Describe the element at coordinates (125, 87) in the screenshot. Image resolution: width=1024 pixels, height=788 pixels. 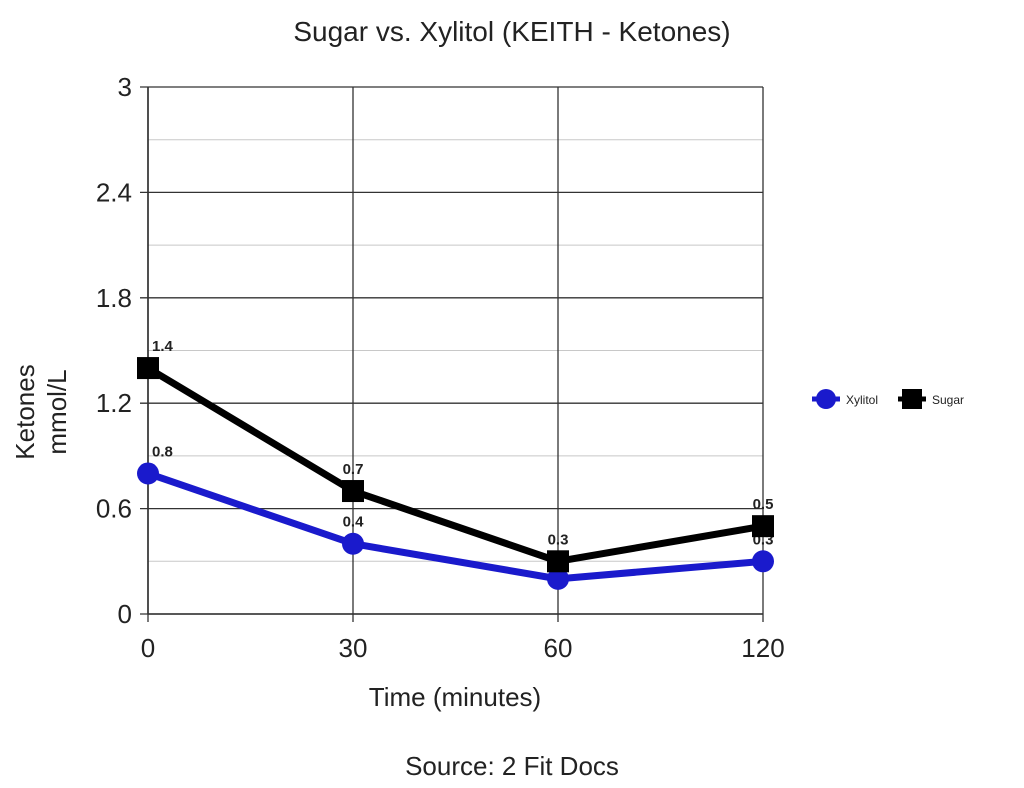
I see `y-tick-label: 3` at that location.